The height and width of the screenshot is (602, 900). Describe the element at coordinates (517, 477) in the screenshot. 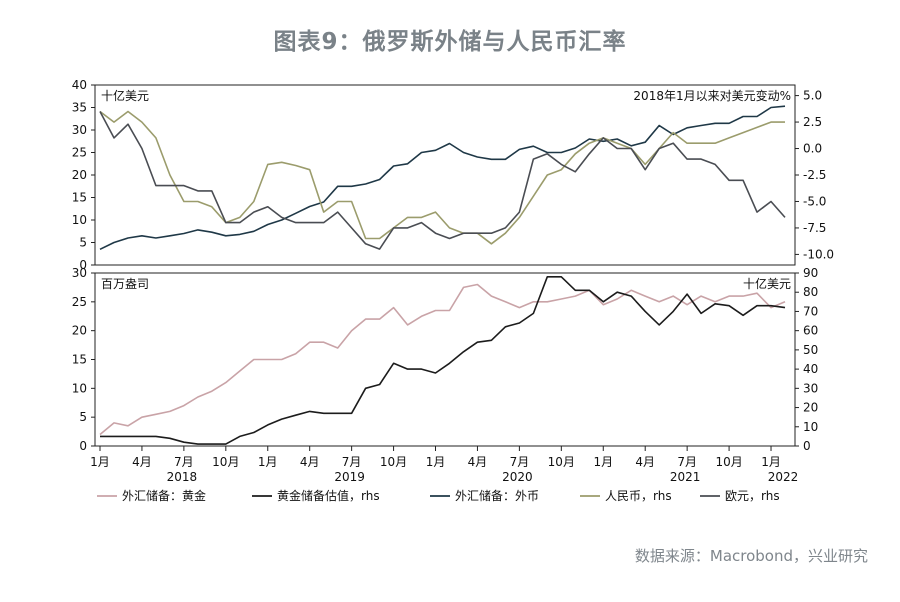

I see `x-year-label: 2020` at that location.